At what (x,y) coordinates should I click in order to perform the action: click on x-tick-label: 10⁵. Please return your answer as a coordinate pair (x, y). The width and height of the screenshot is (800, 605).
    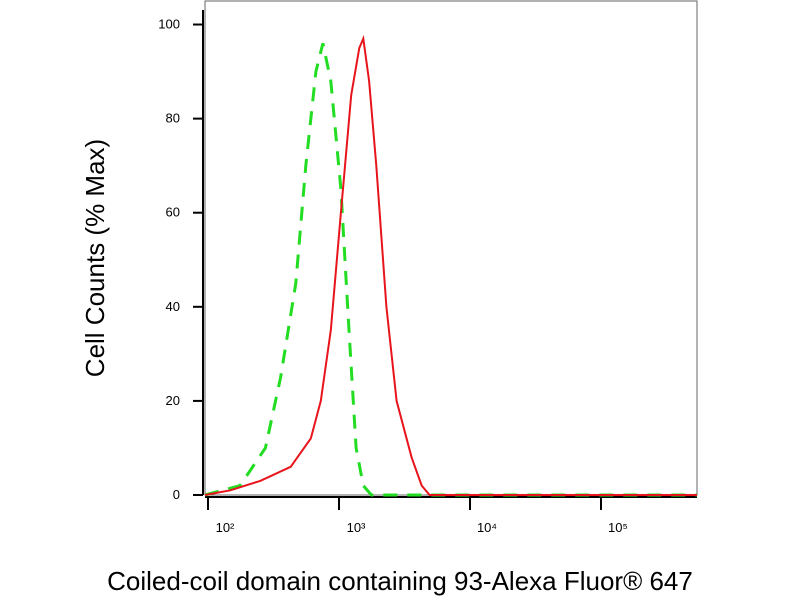
    Looking at the image, I should click on (618, 527).